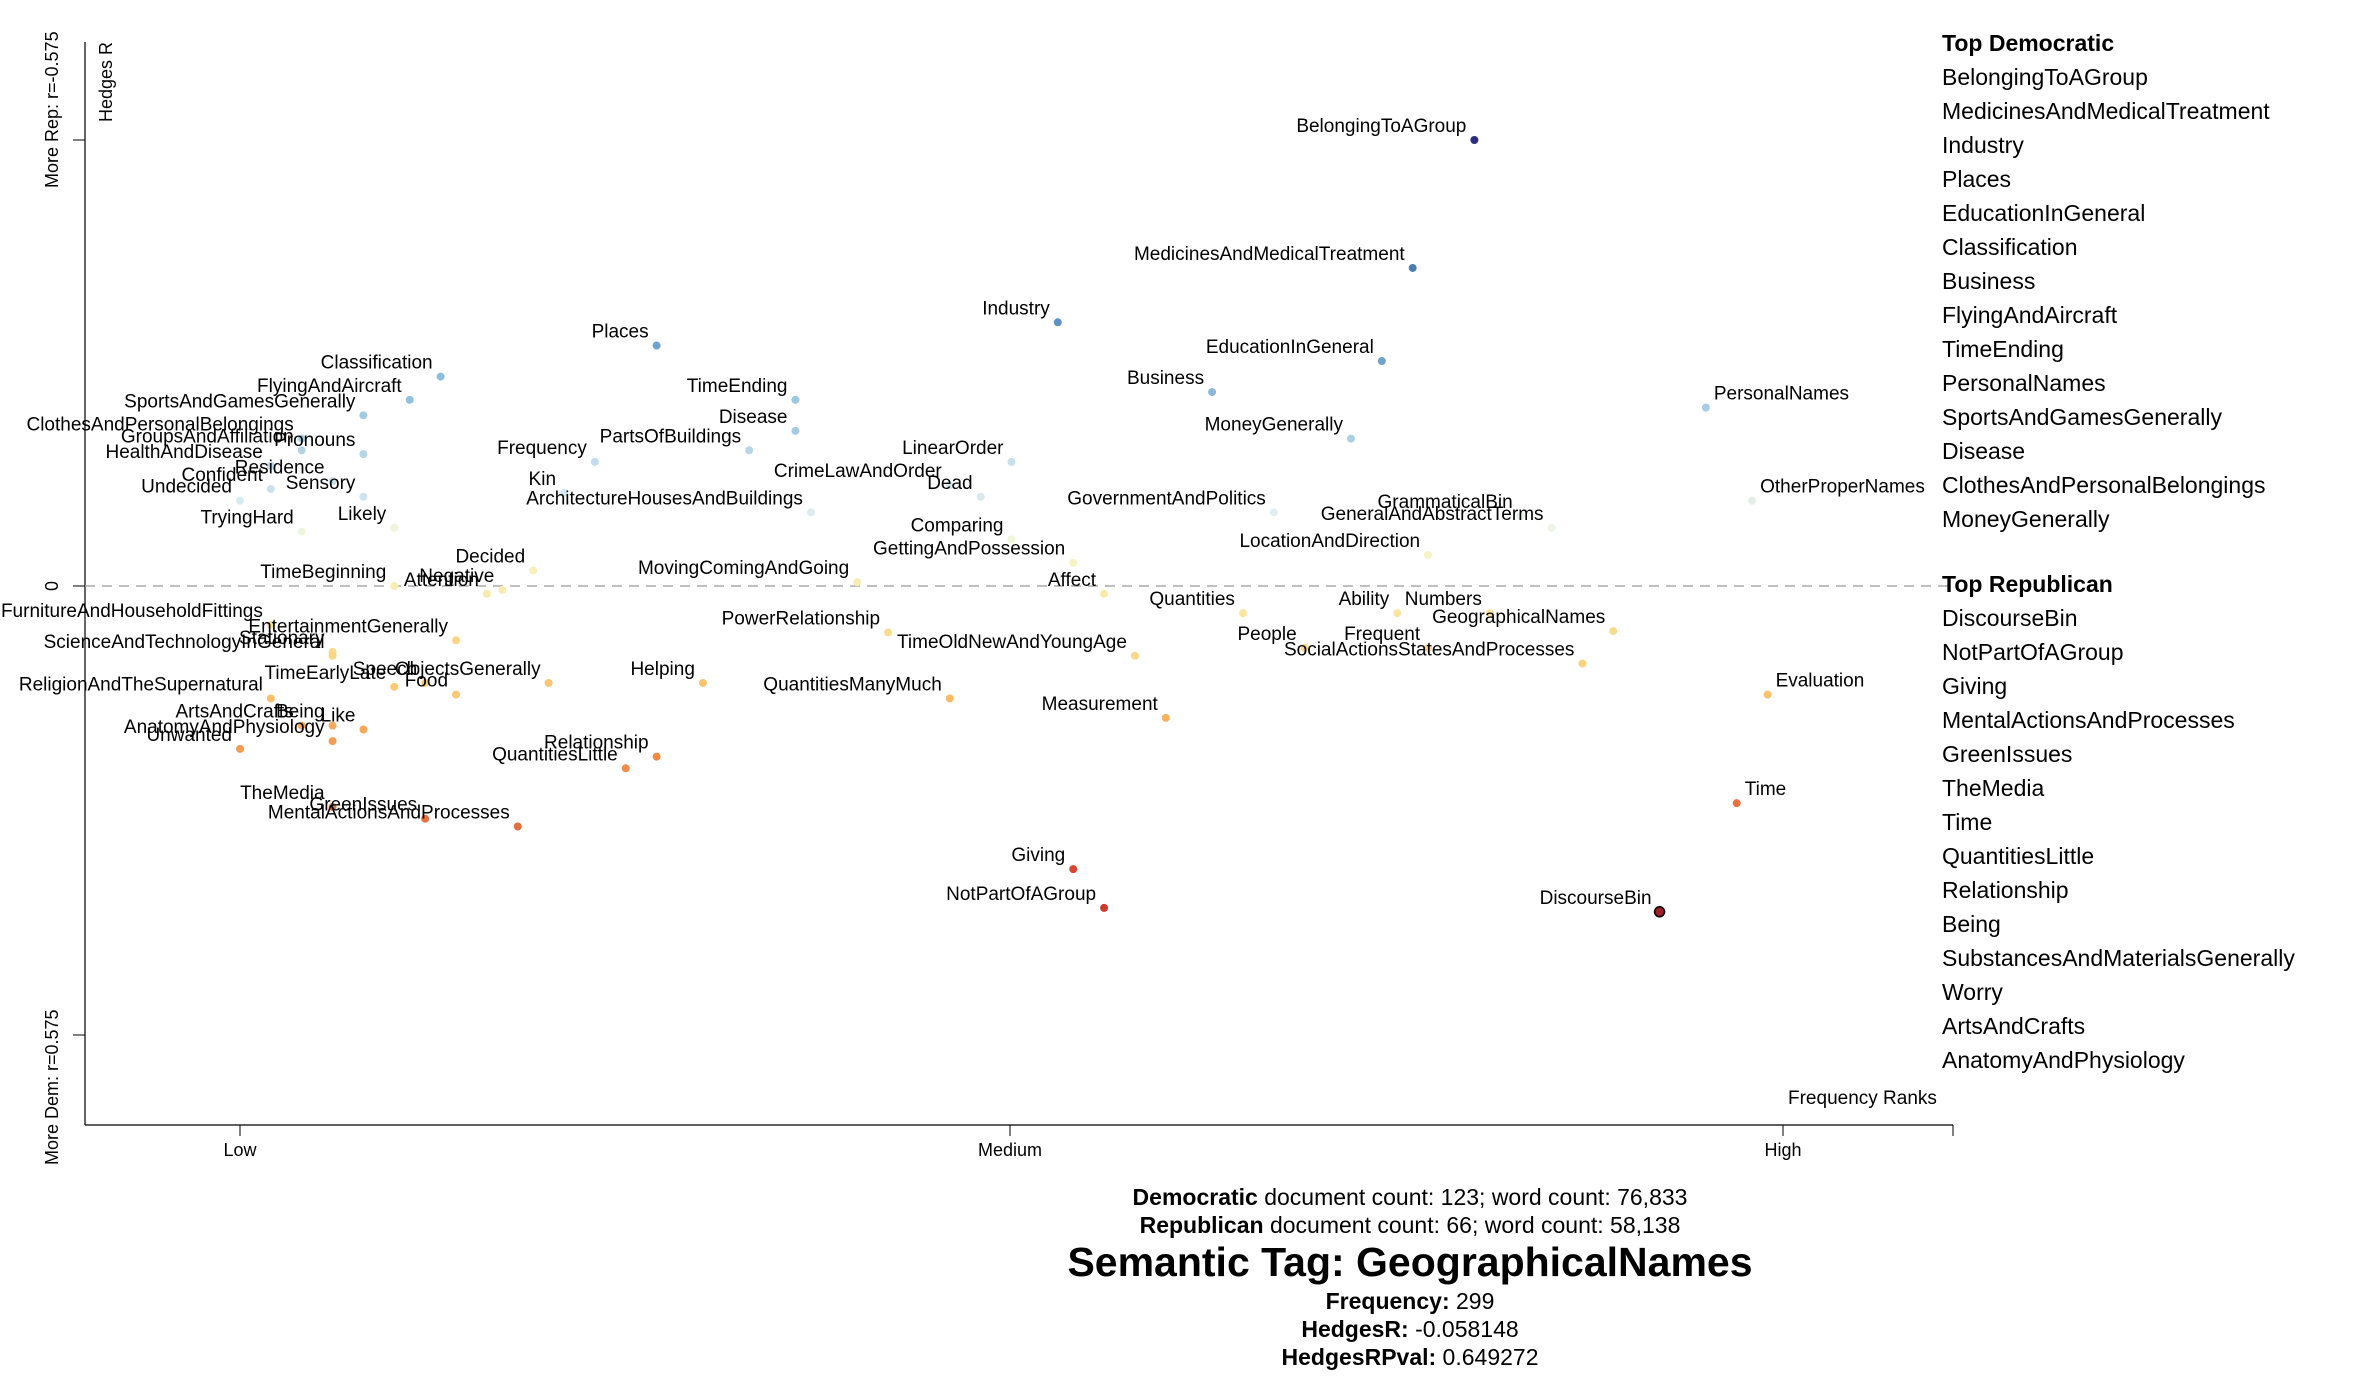 This screenshot has height=1382, width=2378. I want to click on top-democratic-item: Disease, so click(1984, 451).